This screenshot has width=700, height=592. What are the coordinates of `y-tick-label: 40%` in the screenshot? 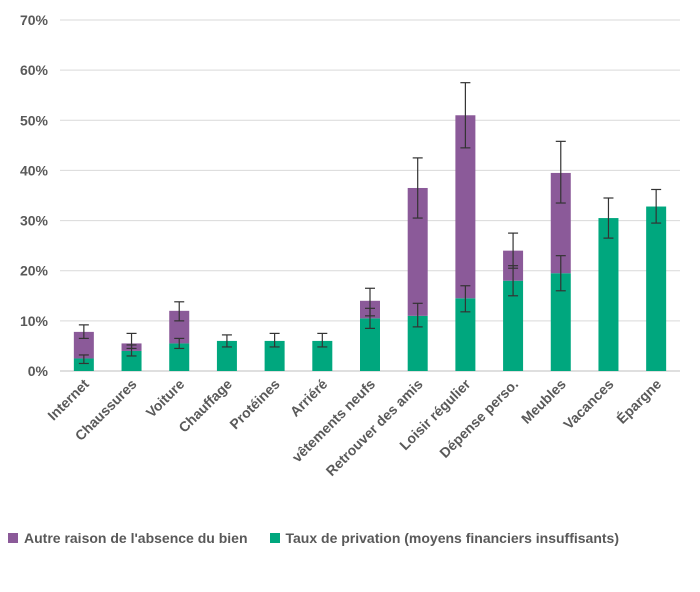 It's located at (34, 170).